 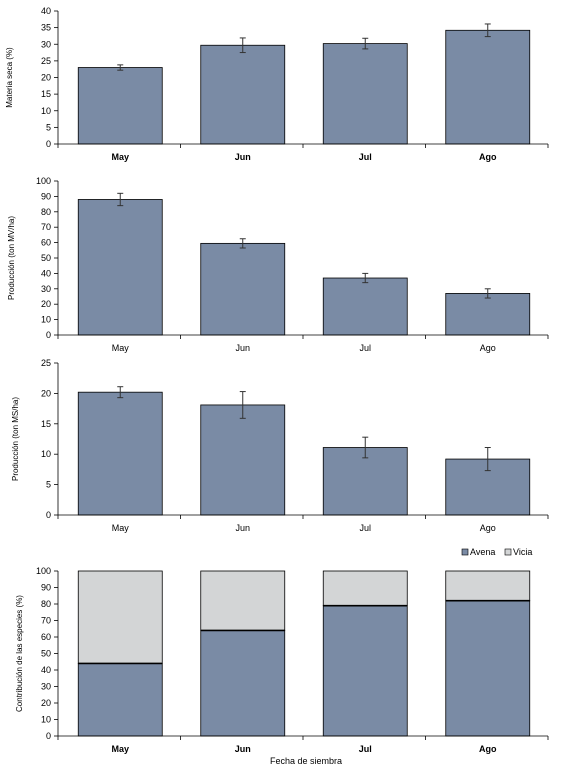 What do you see at coordinates (120, 617) in the screenshot?
I see `bar-vicia-may` at bounding box center [120, 617].